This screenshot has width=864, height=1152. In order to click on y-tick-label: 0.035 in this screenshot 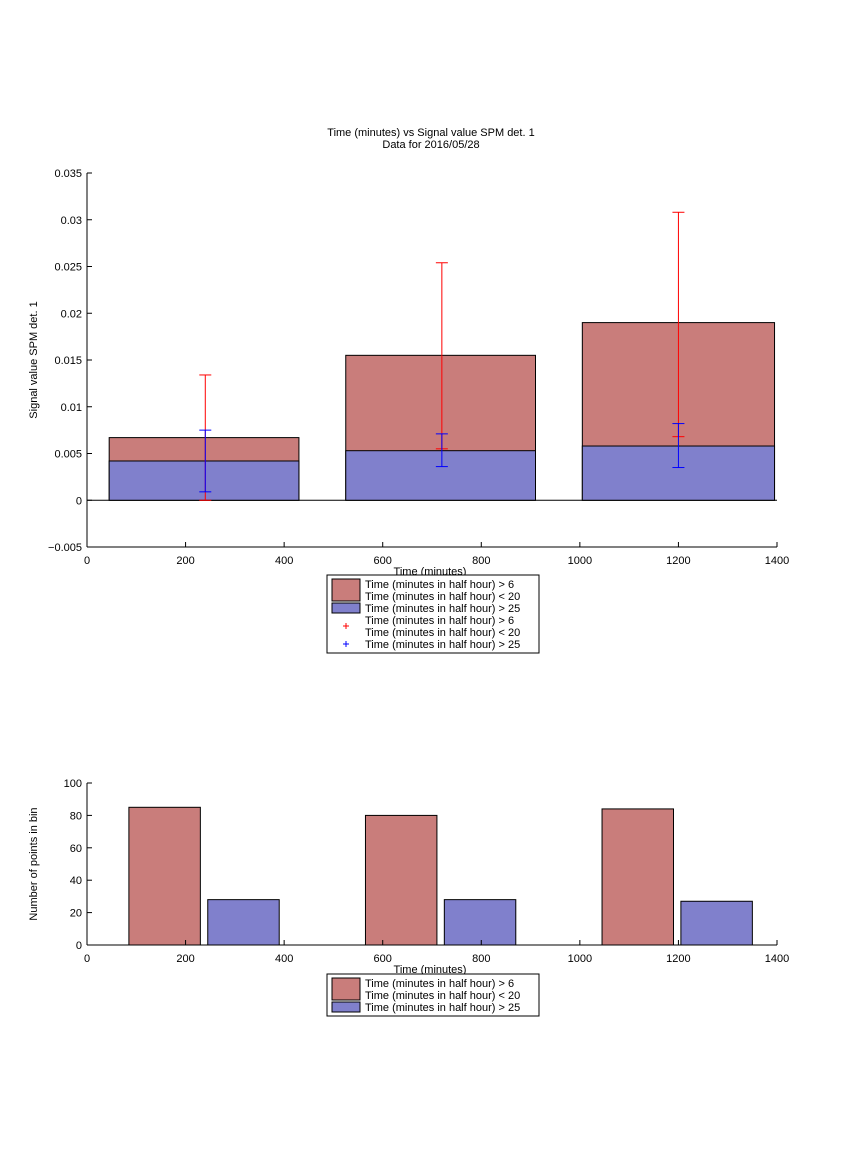, I will do `click(68, 174)`.